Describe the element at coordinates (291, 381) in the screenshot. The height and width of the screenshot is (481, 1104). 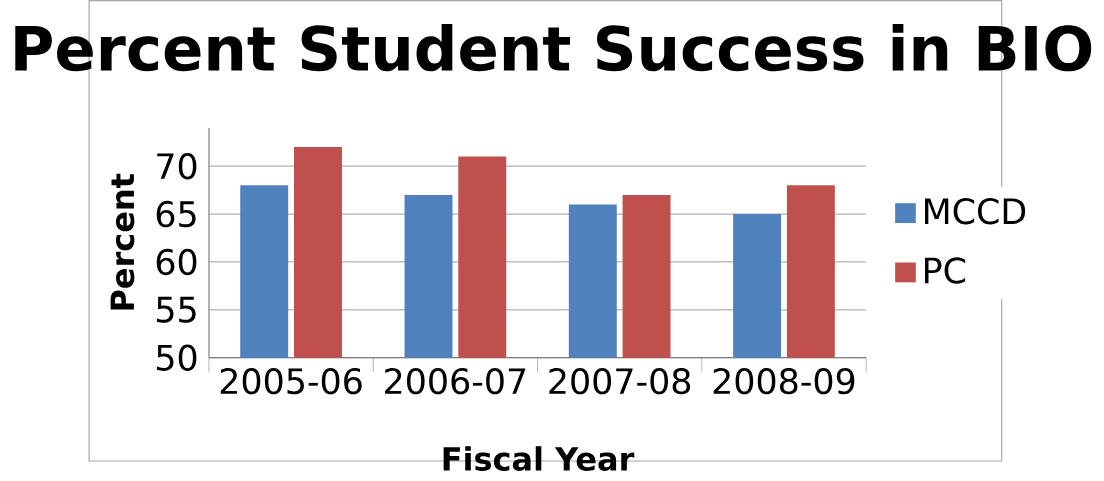
I see `x-tick-label: 2005-06` at that location.